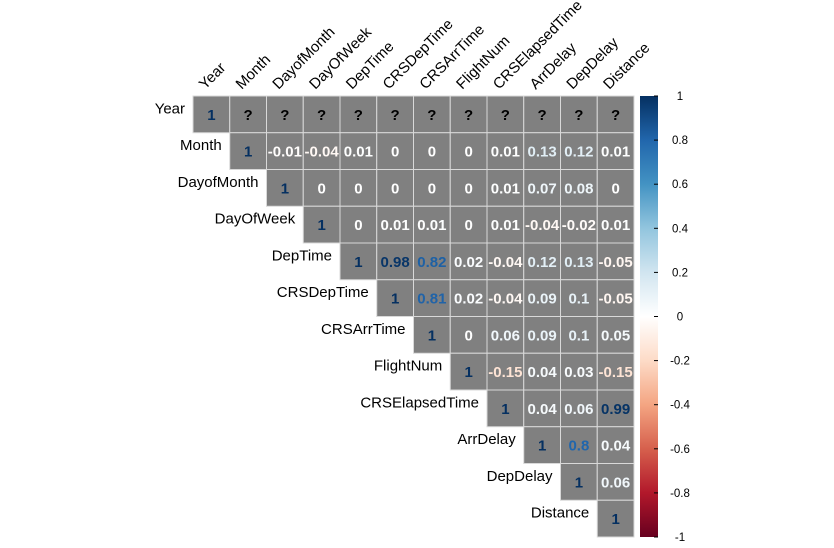  What do you see at coordinates (212, 75) in the screenshot?
I see `column-label: Year` at bounding box center [212, 75].